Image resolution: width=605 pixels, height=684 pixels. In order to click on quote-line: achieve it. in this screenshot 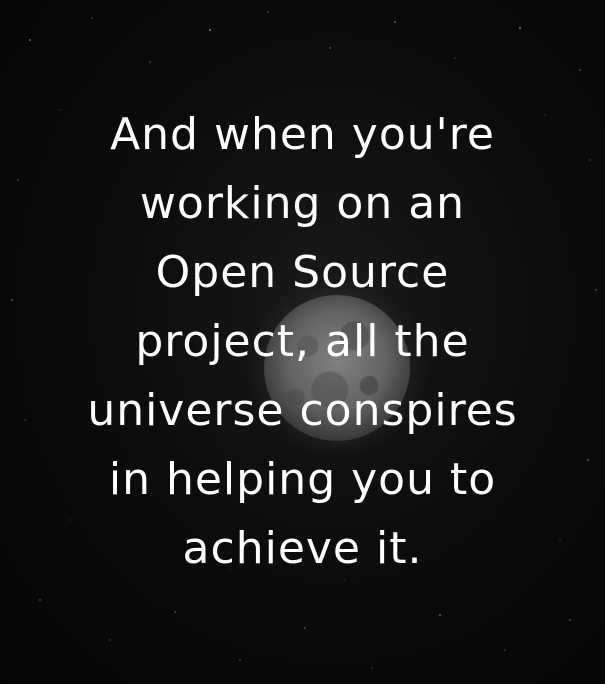, I will do `click(302, 548)`.